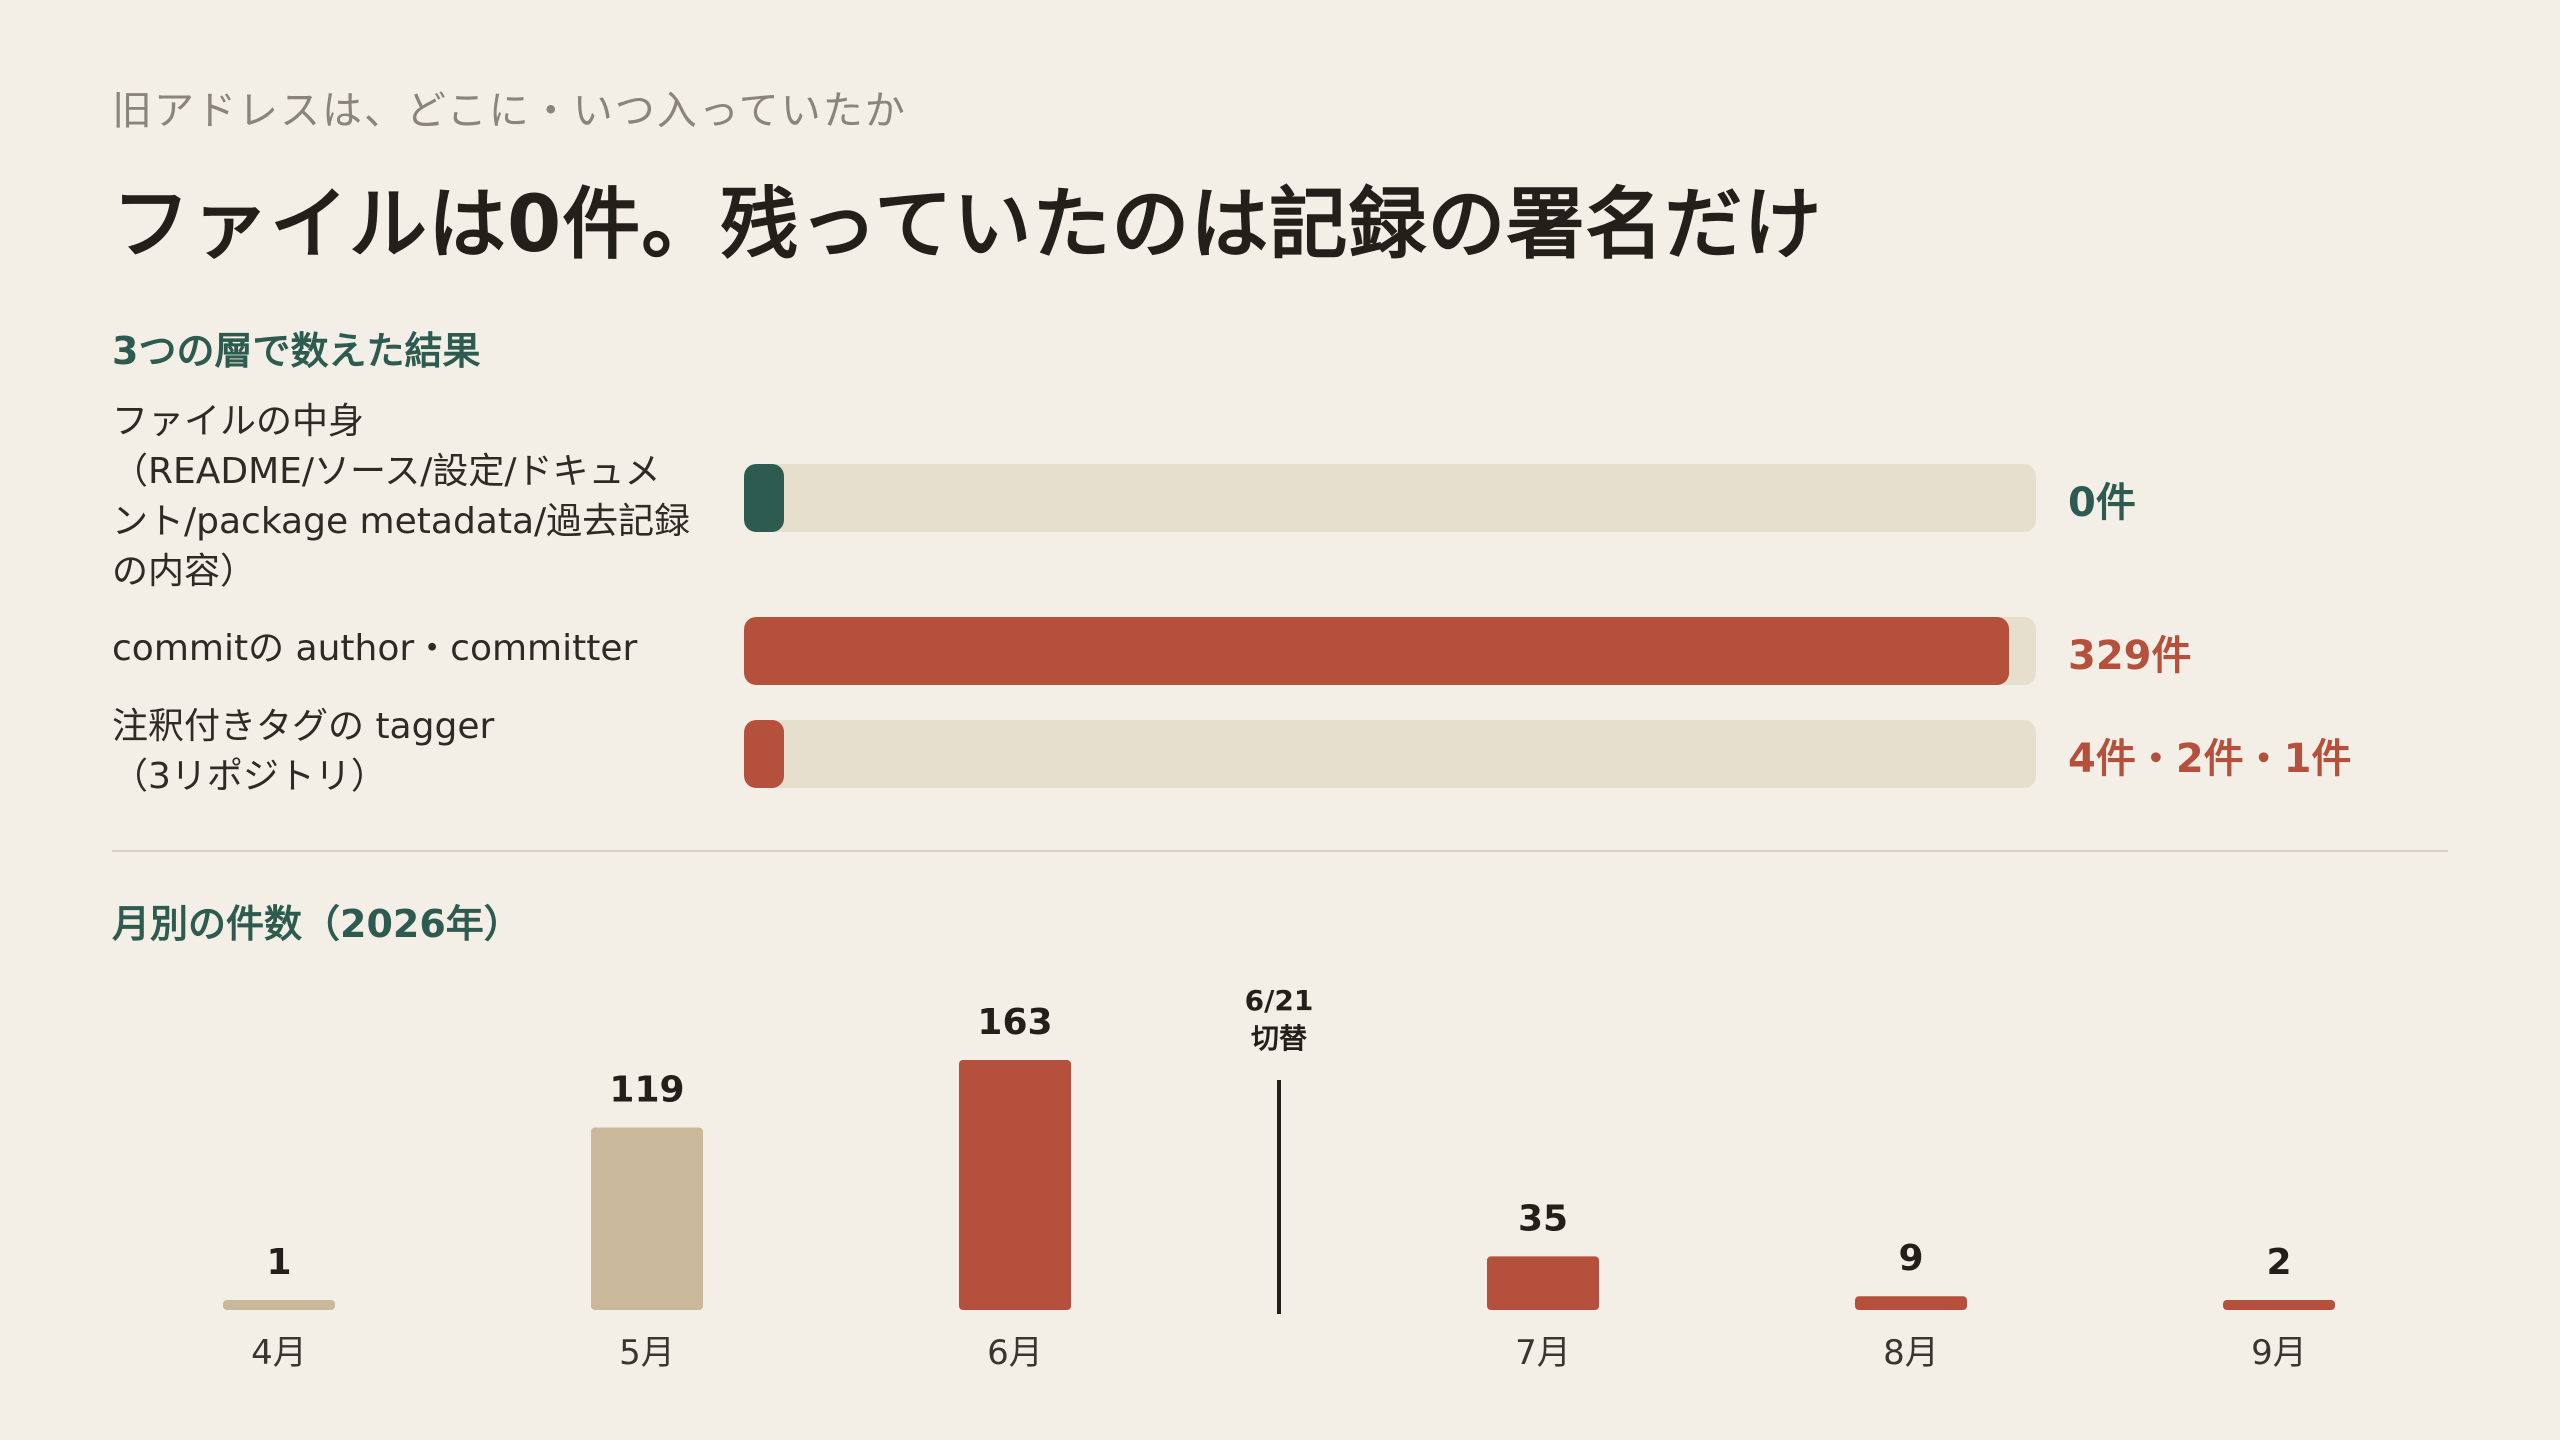 This screenshot has height=1440, width=2560. I want to click on month-value-label: 2, so click(2278, 1262).